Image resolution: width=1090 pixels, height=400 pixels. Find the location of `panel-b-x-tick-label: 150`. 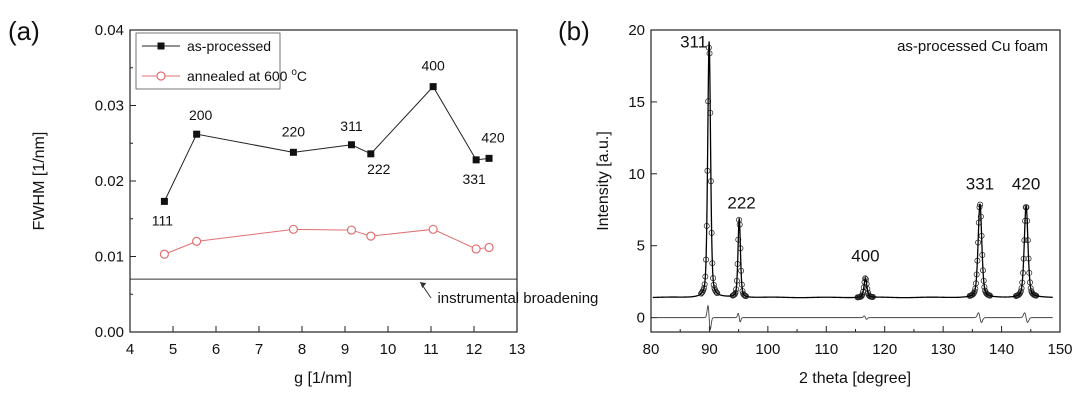

panel-b-x-tick-label: 150 is located at coordinates (1059, 349).